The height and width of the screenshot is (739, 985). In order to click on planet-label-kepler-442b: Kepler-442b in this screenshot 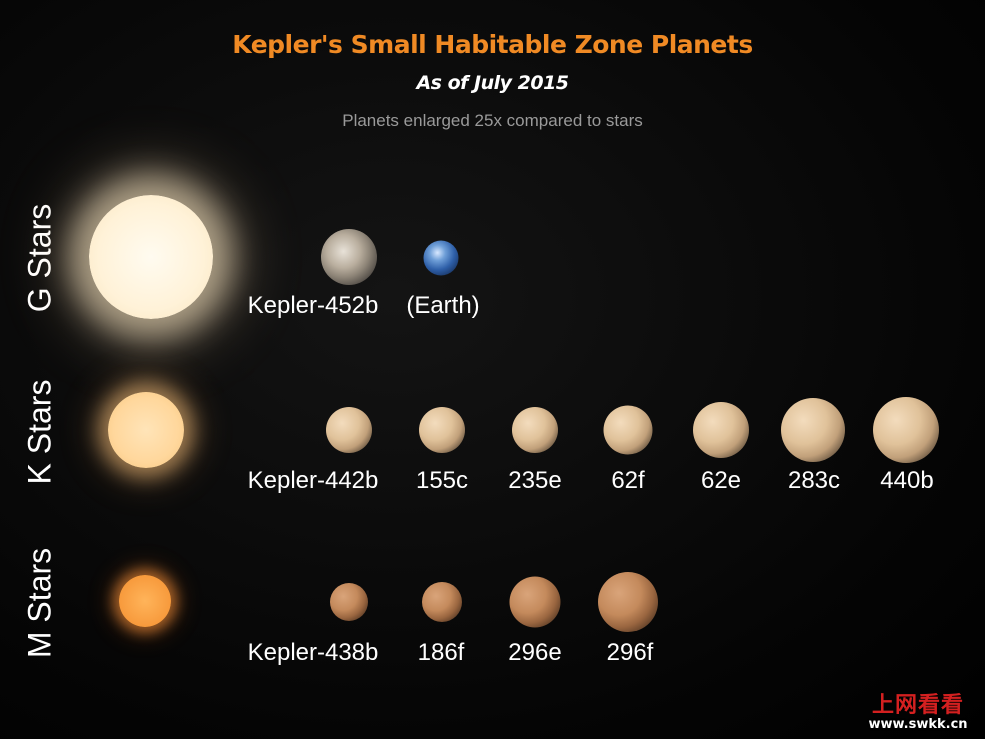, I will do `click(313, 480)`.